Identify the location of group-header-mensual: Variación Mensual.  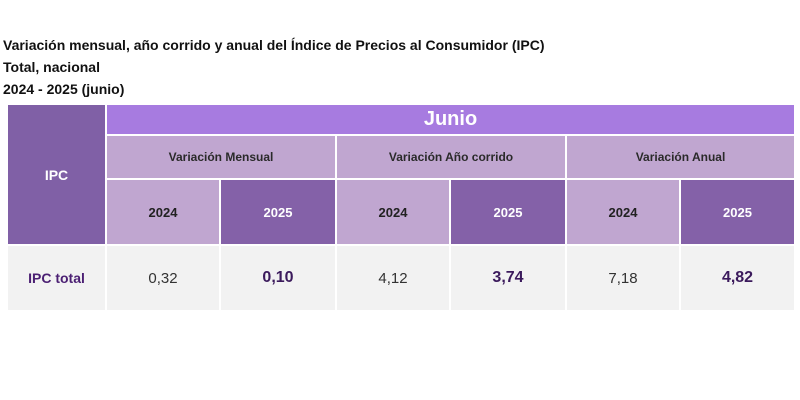
(221, 157).